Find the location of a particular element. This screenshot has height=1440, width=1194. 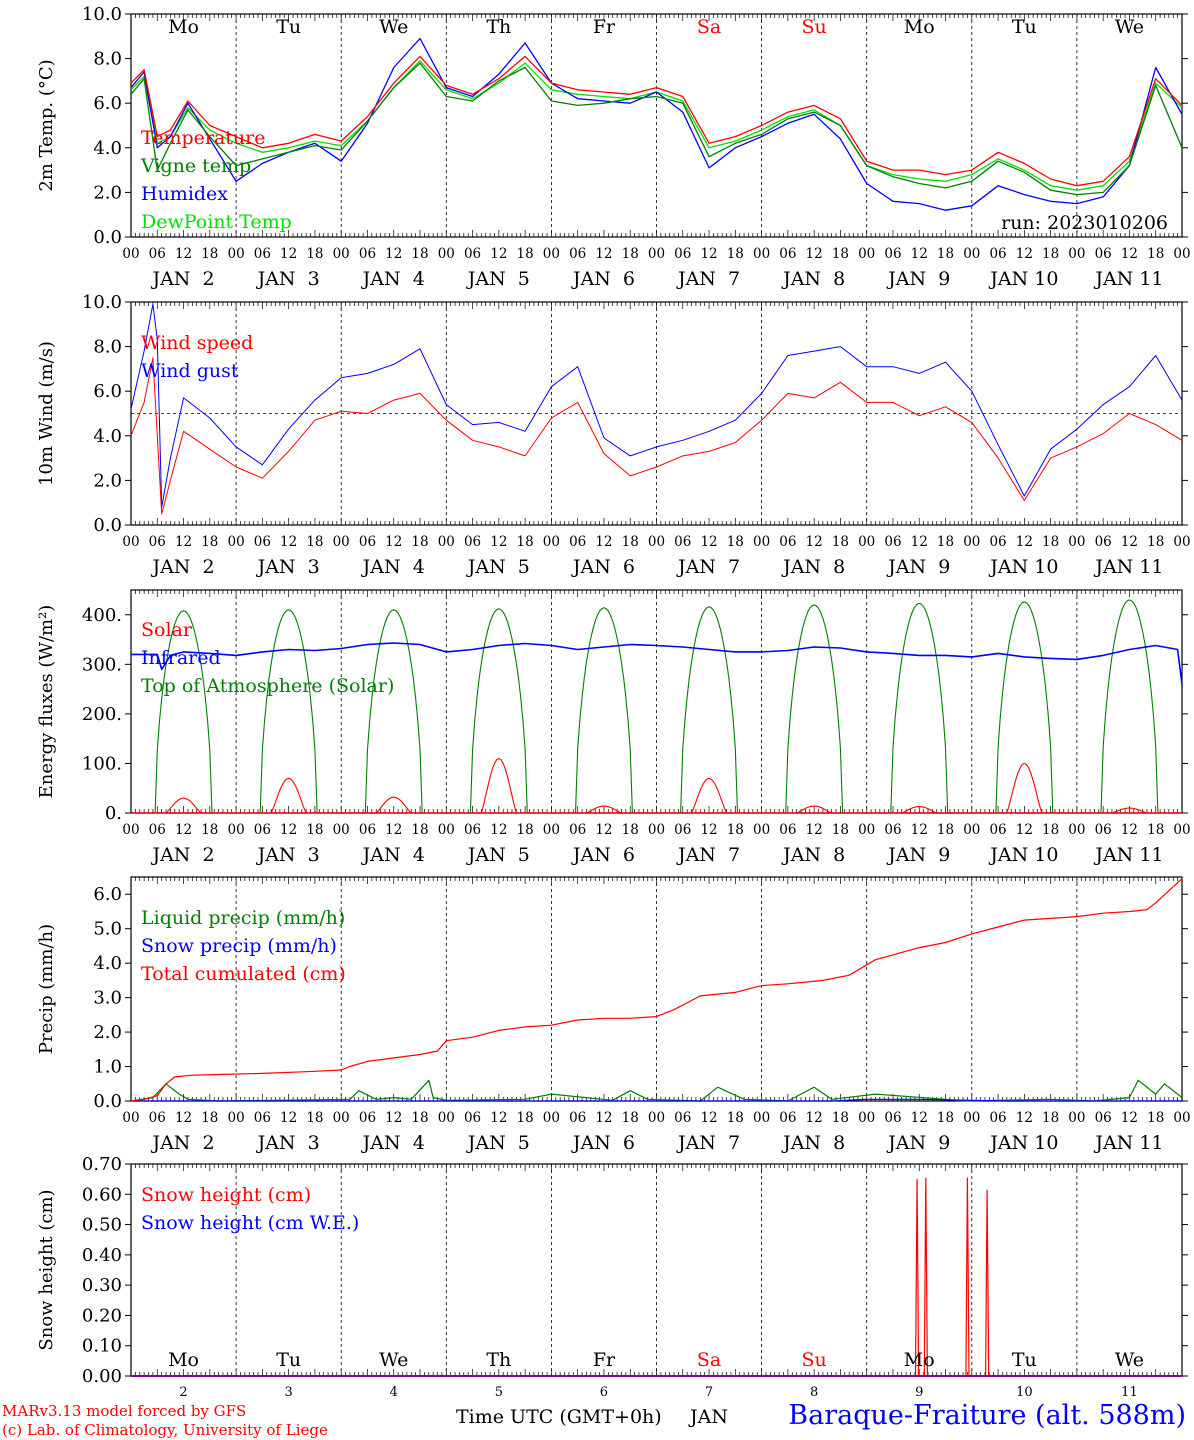

legend-dewpoint-temp: DewPoint Temp is located at coordinates (216, 222).